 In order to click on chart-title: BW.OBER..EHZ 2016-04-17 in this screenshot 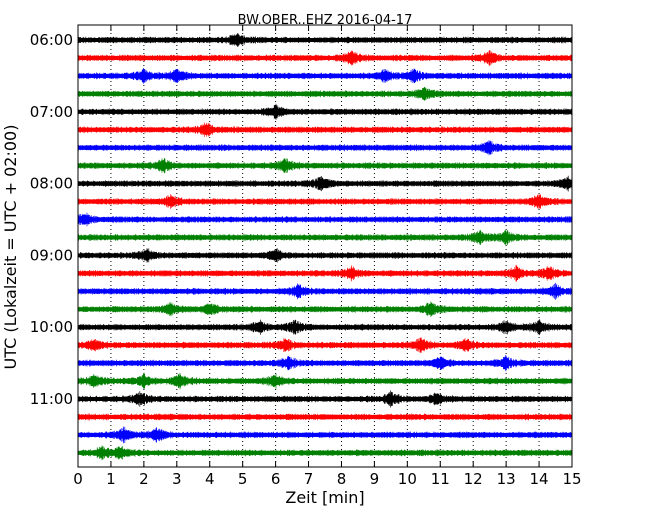, I will do `click(325, 20)`.